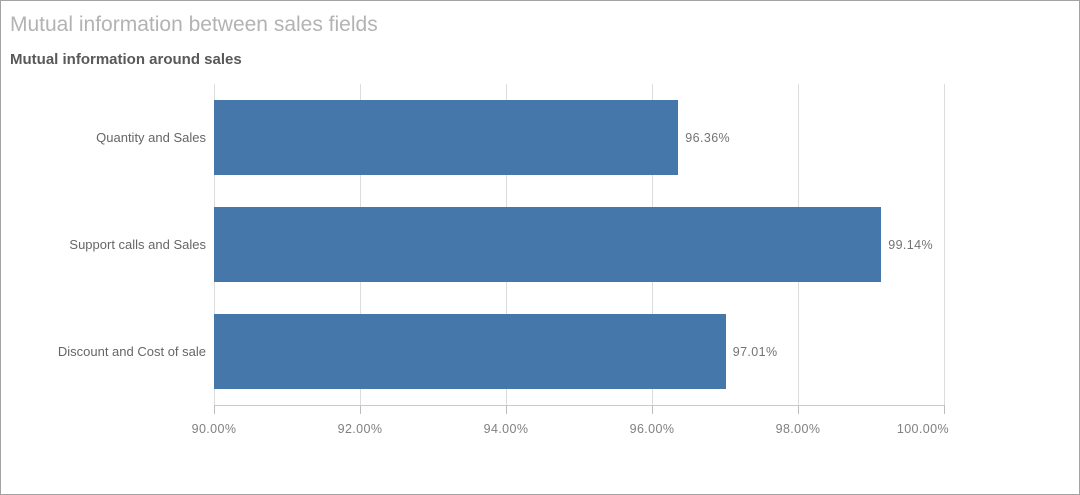 This screenshot has width=1080, height=495. I want to click on x-axis-tick-label: 96.00%, so click(652, 429).